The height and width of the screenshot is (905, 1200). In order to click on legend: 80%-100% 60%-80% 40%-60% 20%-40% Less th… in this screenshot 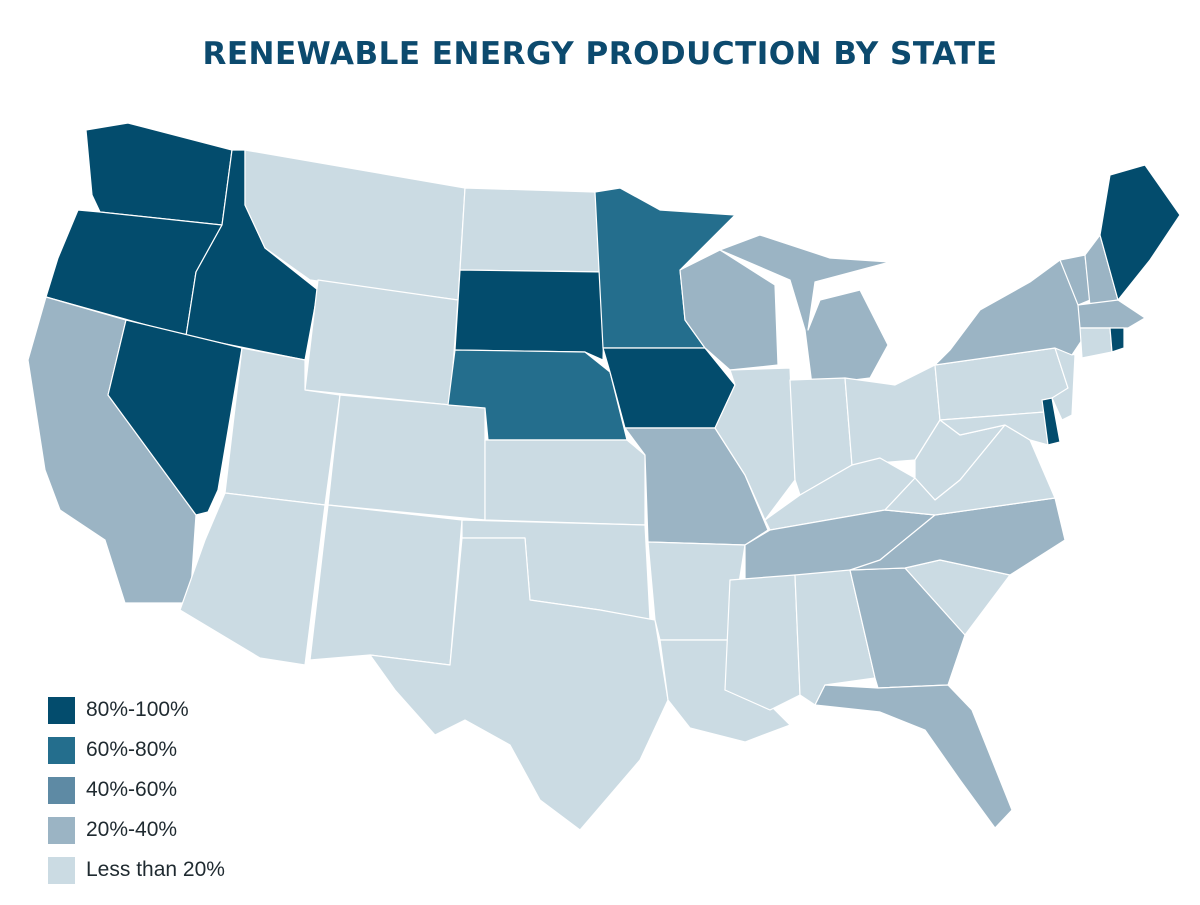, I will do `click(136, 790)`.